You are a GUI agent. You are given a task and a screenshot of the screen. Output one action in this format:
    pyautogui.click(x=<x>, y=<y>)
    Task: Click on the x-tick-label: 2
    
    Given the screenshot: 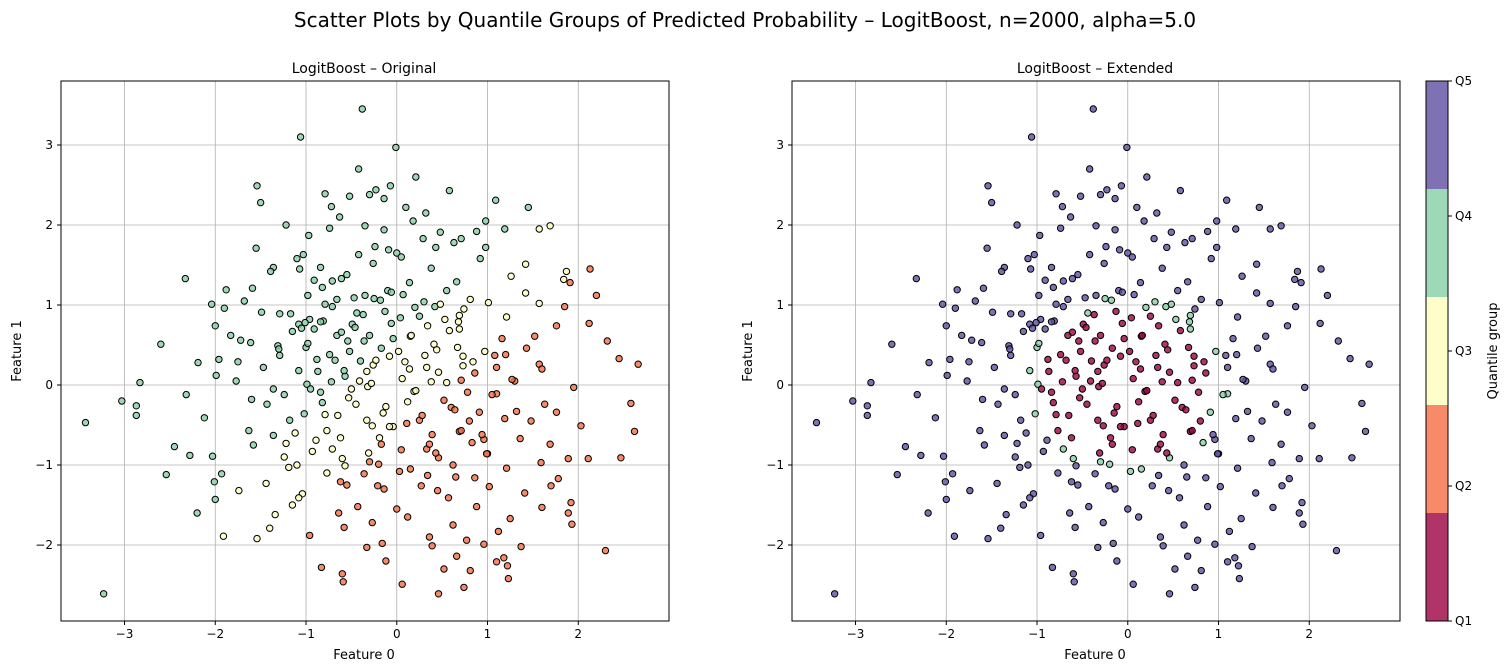 What is the action you would take?
    pyautogui.click(x=1309, y=634)
    